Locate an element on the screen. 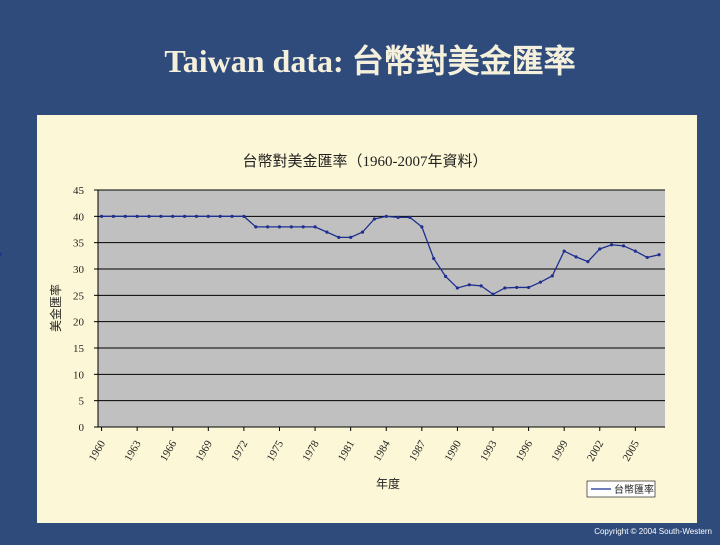 The width and height of the screenshot is (720, 545). x-axis-label: 年度 is located at coordinates (388, 483).